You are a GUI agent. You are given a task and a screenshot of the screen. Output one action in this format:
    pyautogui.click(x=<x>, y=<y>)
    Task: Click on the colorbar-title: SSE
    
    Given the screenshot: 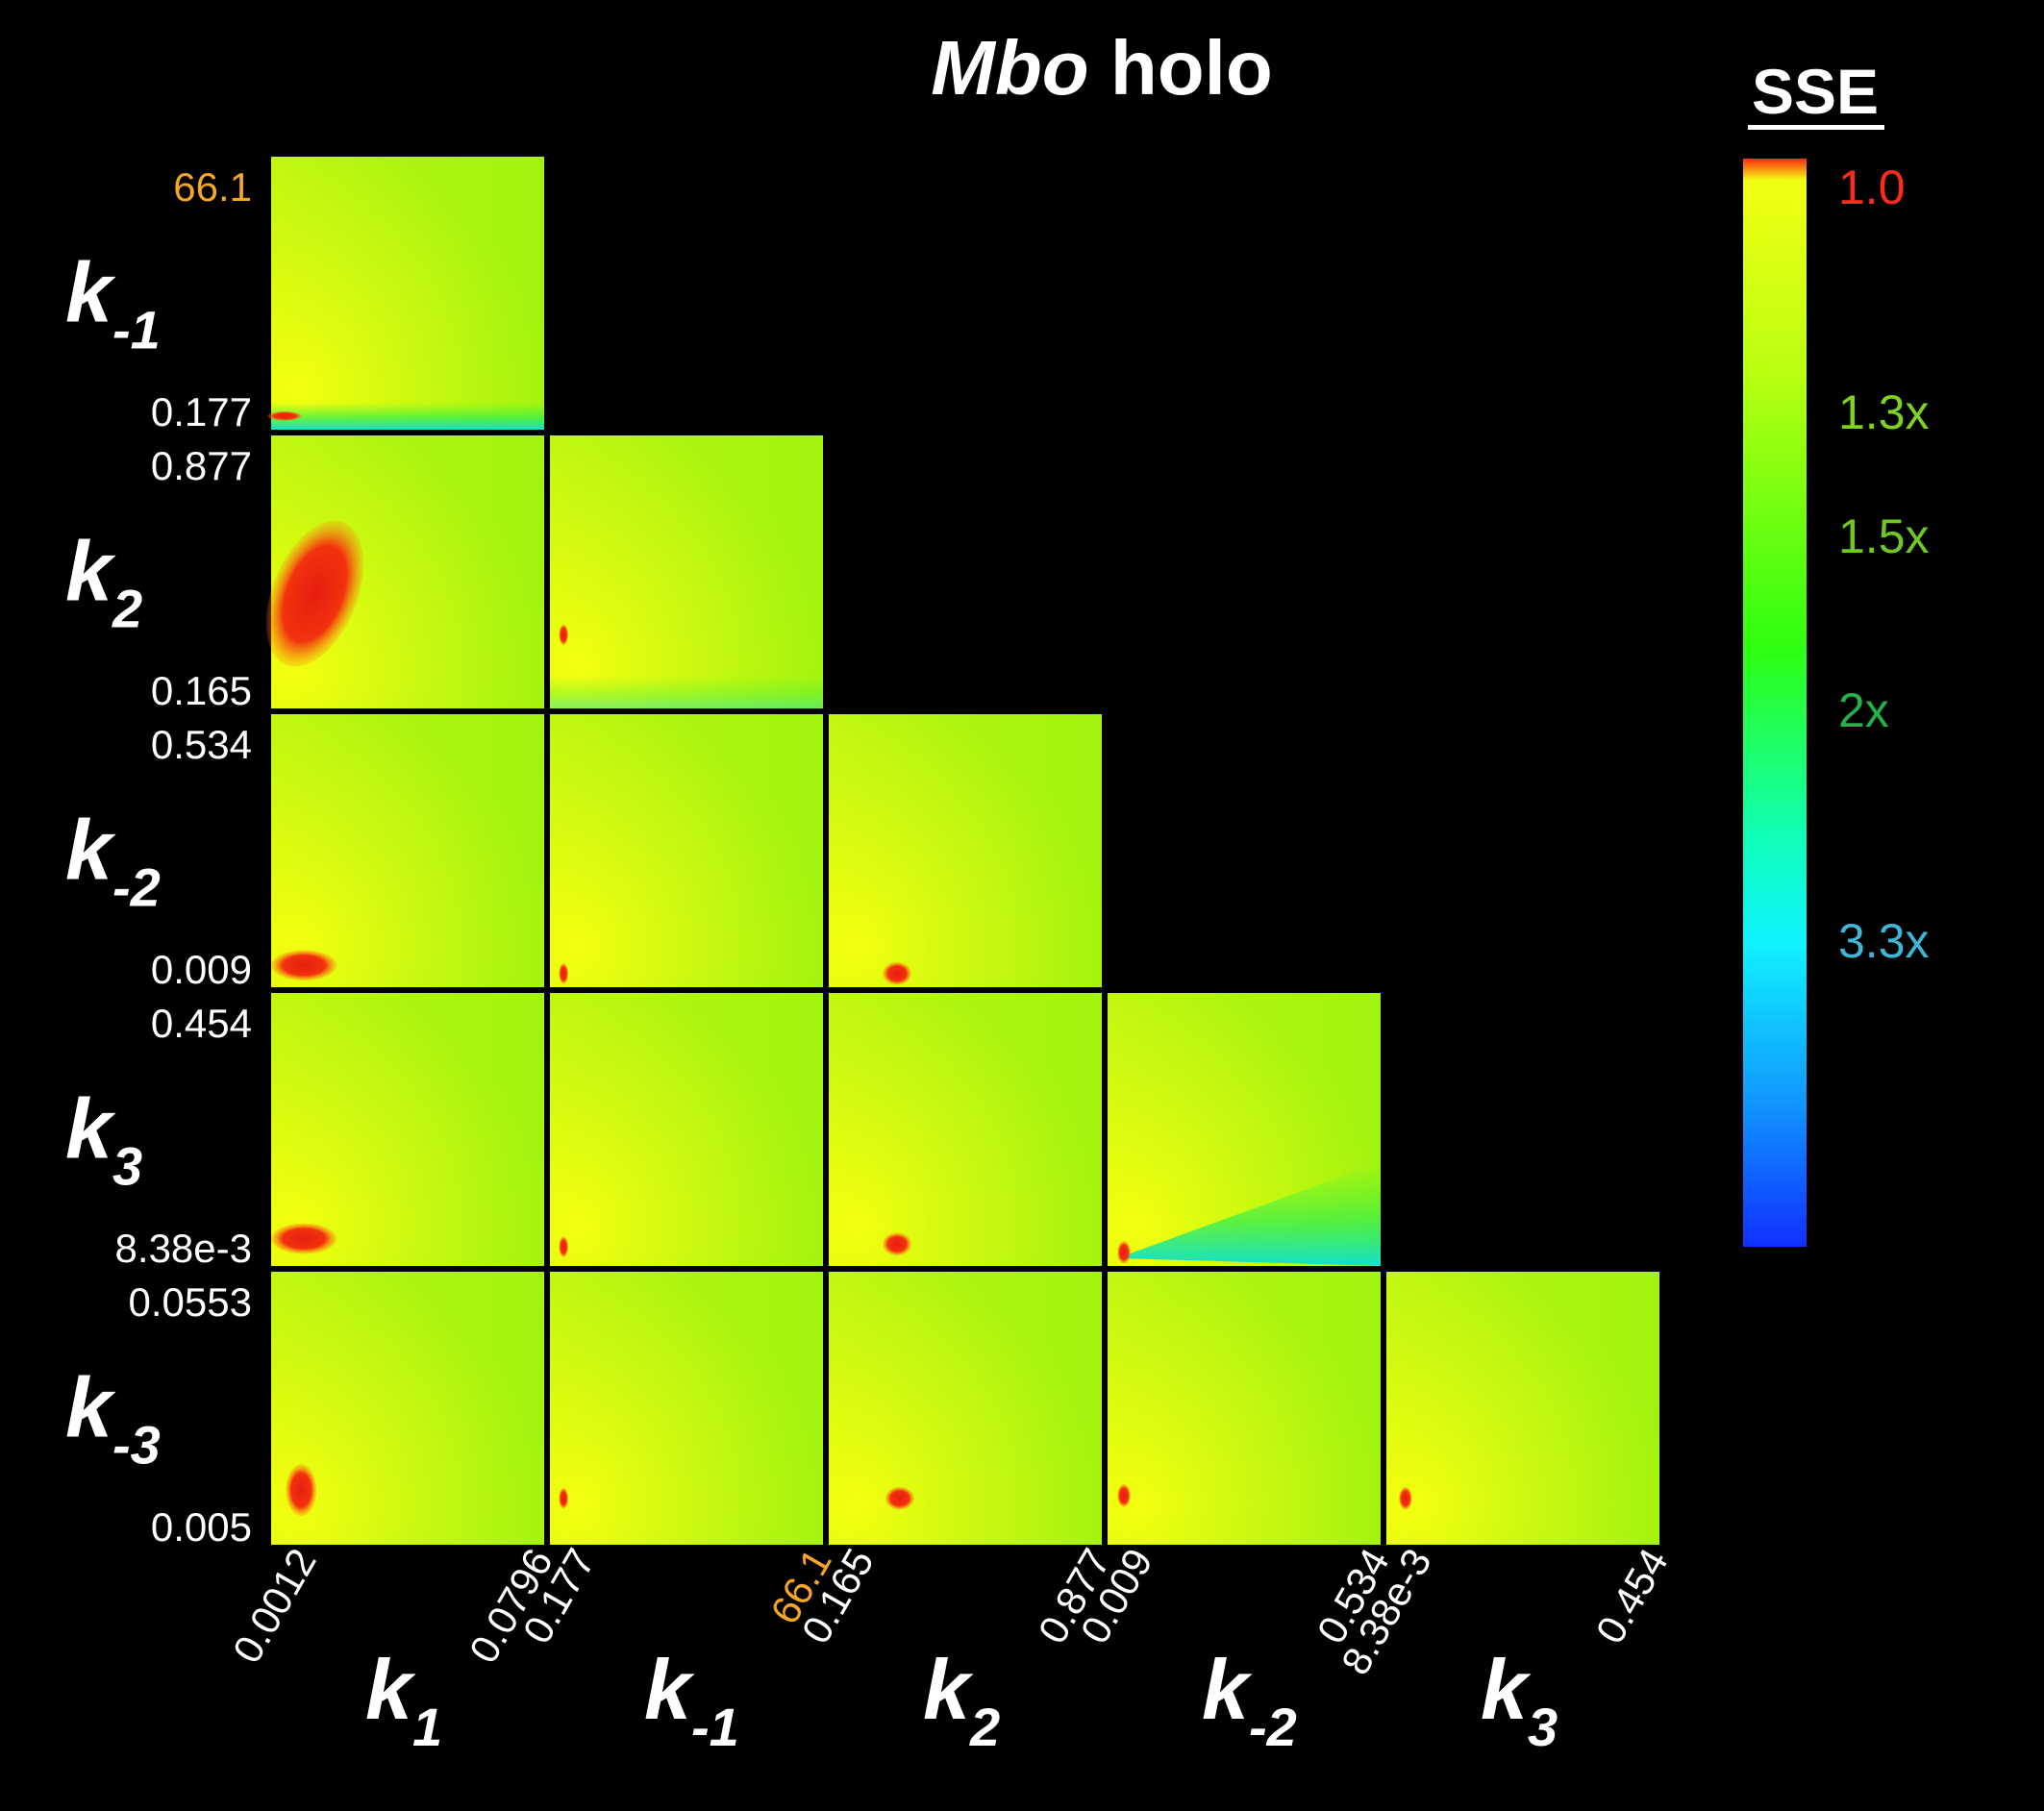 What is the action you would take?
    pyautogui.click(x=1815, y=91)
    